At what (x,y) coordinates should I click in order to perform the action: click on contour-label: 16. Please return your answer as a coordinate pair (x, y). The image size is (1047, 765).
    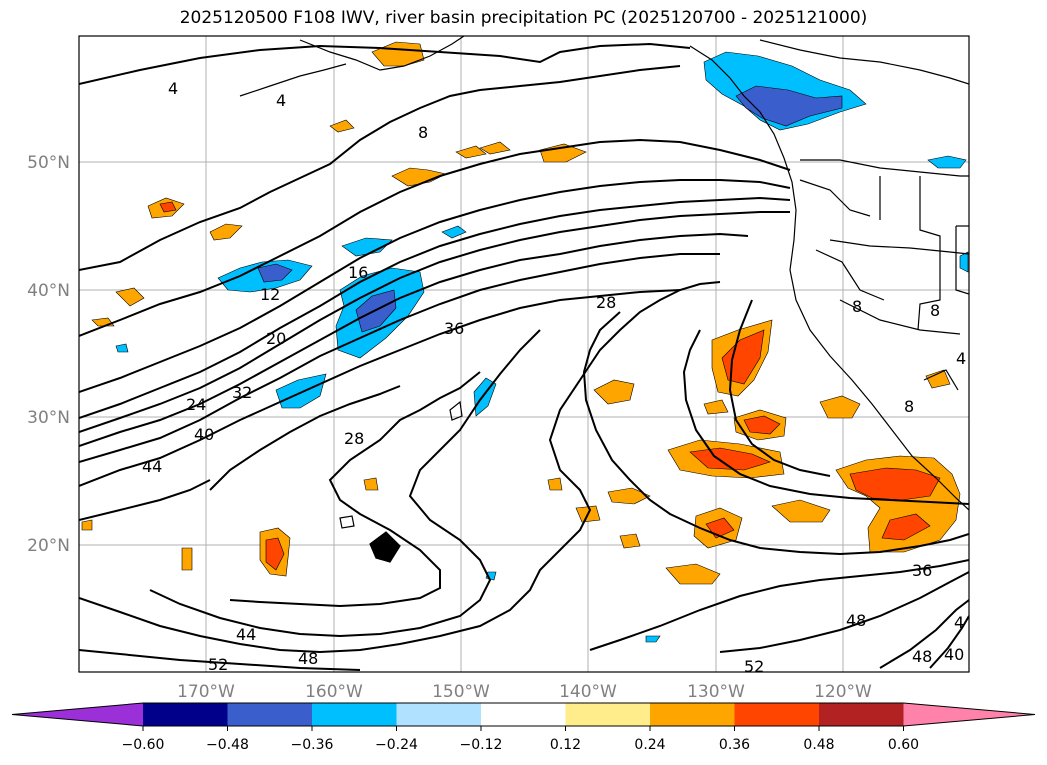
    Looking at the image, I should click on (358, 272).